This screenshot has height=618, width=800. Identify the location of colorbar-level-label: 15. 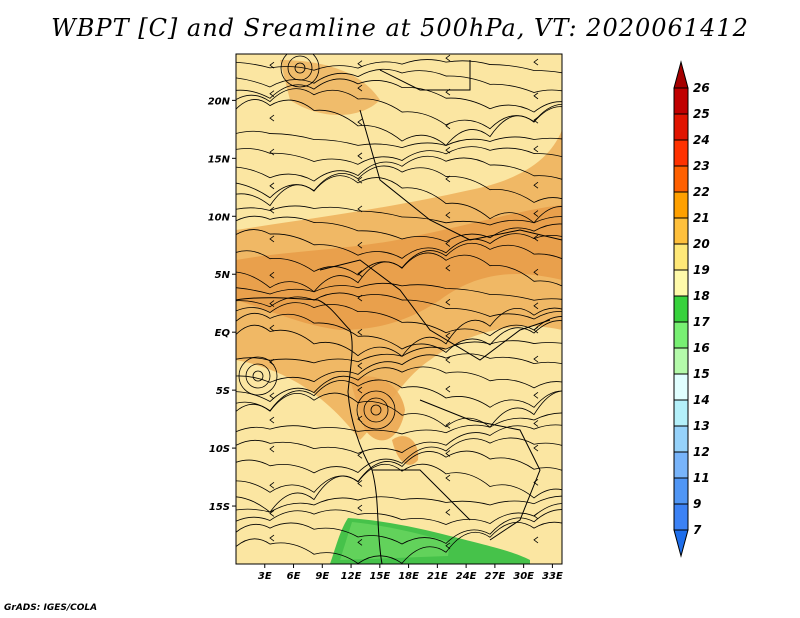
(701, 374).